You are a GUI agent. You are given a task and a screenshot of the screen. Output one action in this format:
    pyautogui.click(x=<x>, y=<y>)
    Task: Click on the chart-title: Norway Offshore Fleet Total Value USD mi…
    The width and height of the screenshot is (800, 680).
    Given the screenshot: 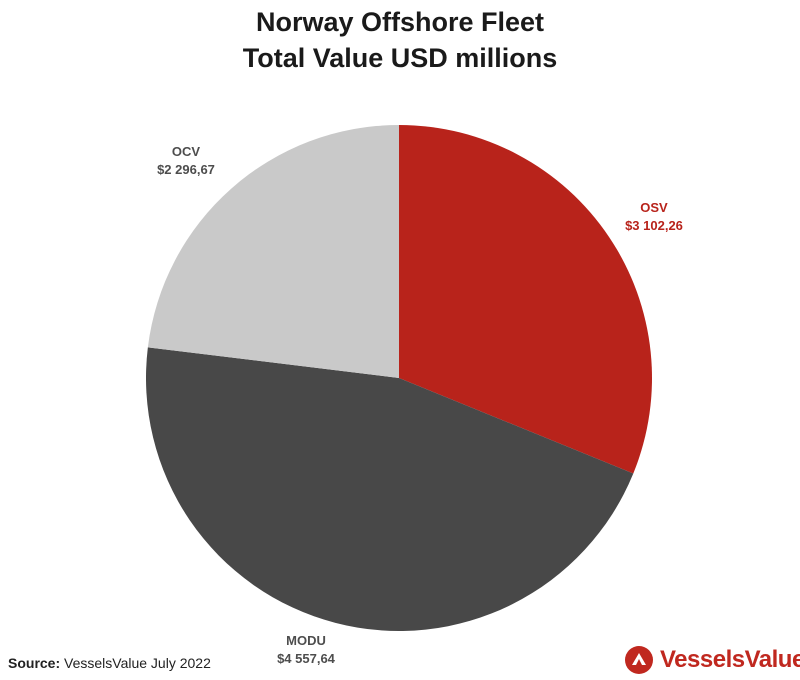 What is the action you would take?
    pyautogui.click(x=400, y=40)
    